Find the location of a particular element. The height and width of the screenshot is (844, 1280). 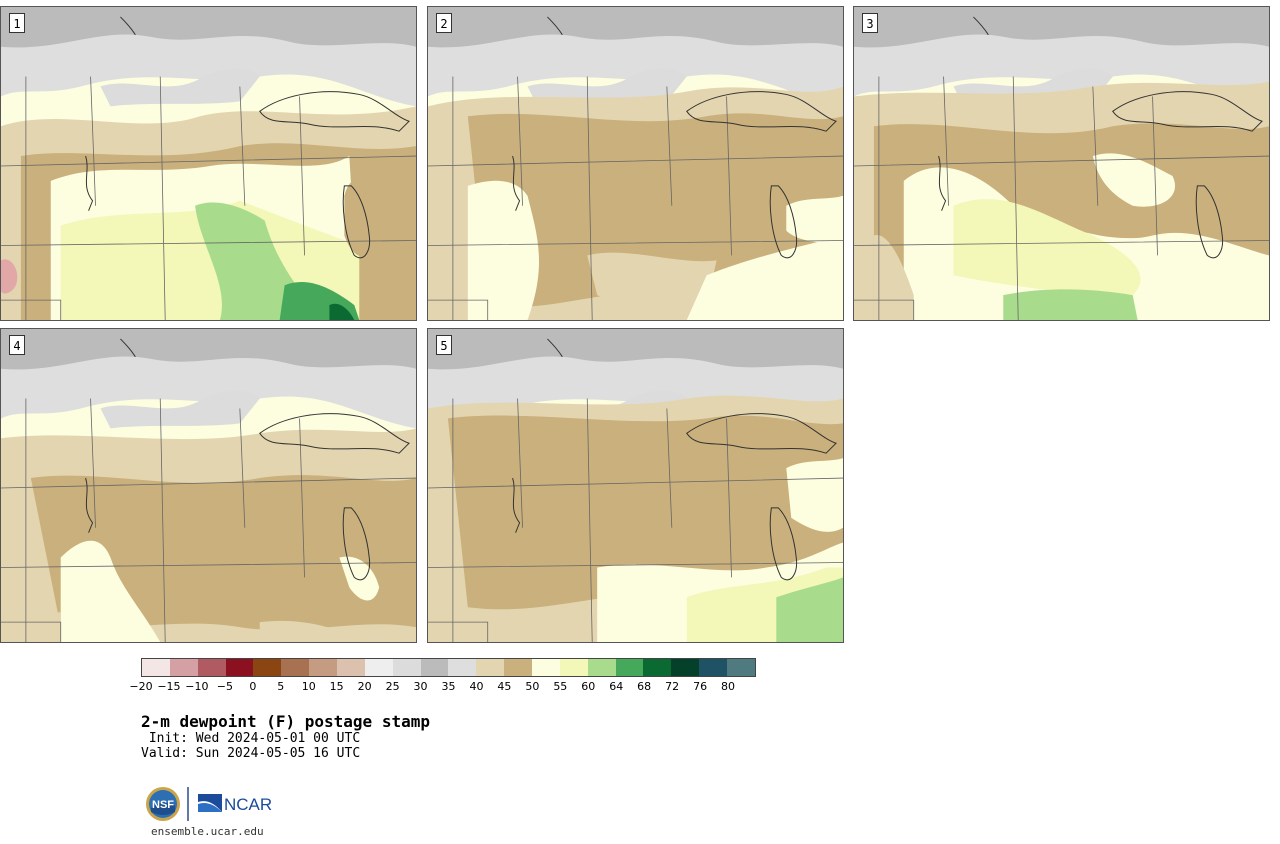

colorbar-tick-label: 72 is located at coordinates (672, 686).